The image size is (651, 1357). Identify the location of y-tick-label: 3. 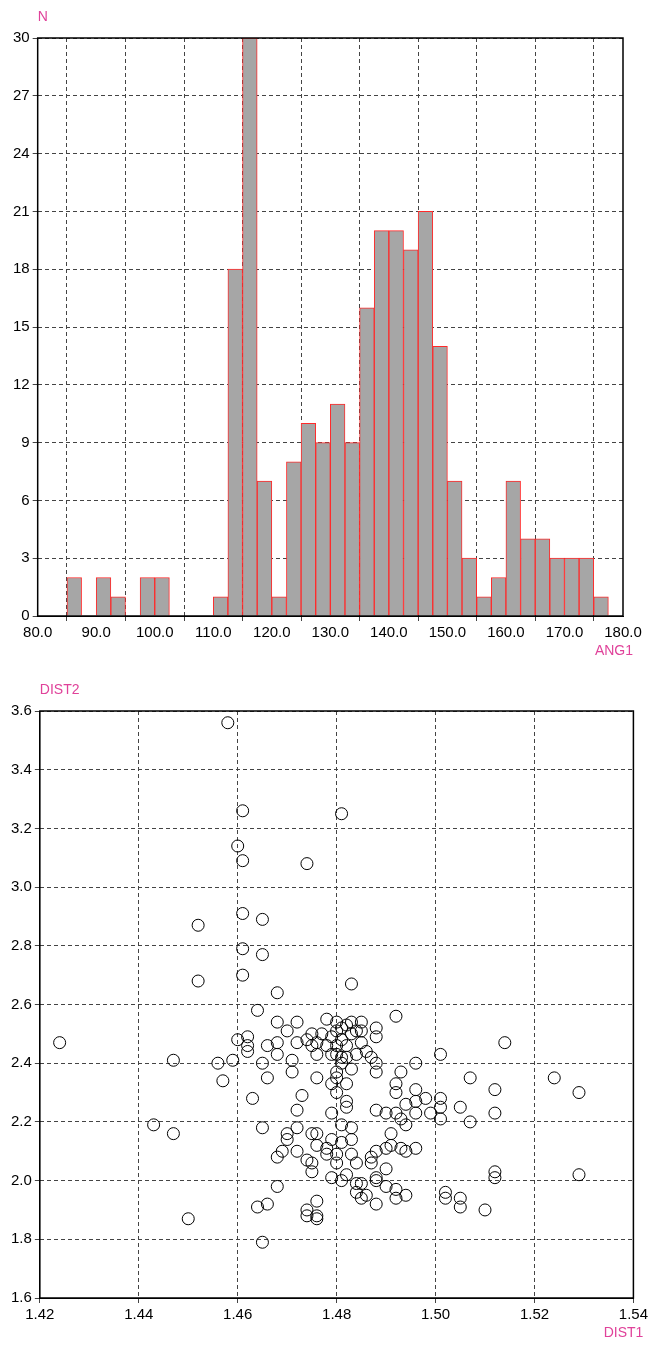
(25, 557).